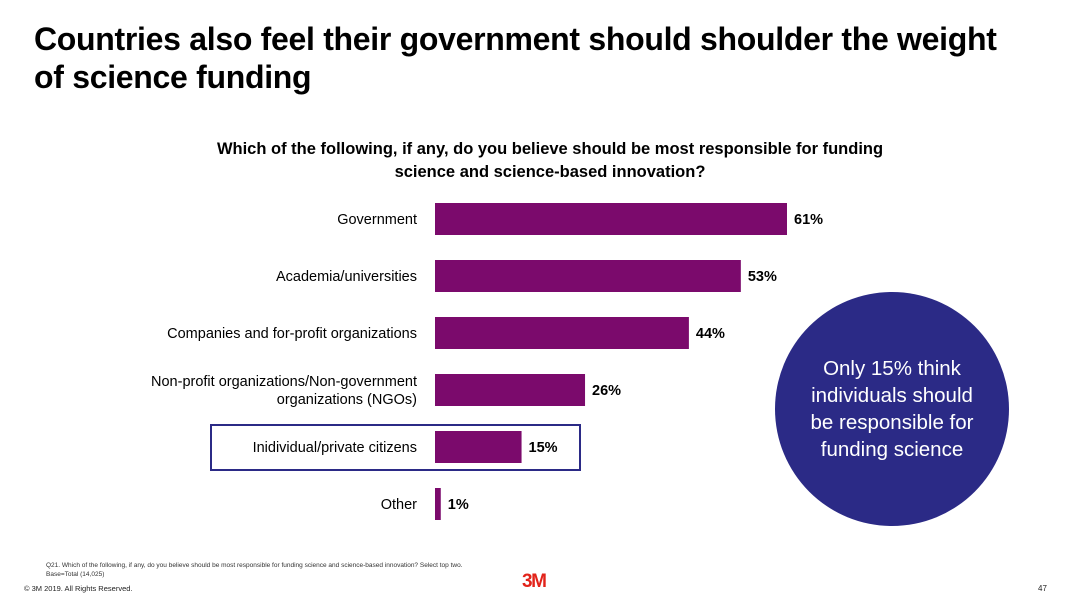  I want to click on highlight-box, so click(395, 447).